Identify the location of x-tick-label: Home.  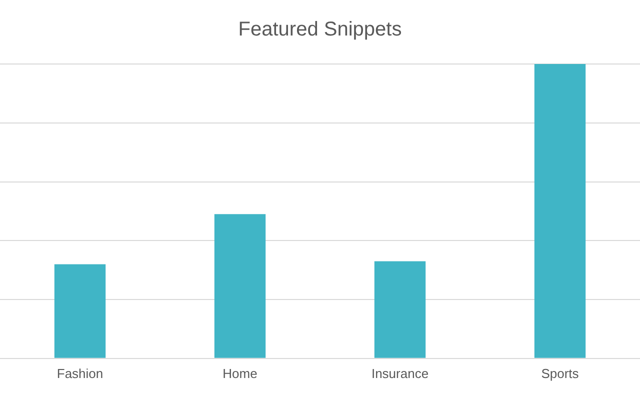
(240, 373).